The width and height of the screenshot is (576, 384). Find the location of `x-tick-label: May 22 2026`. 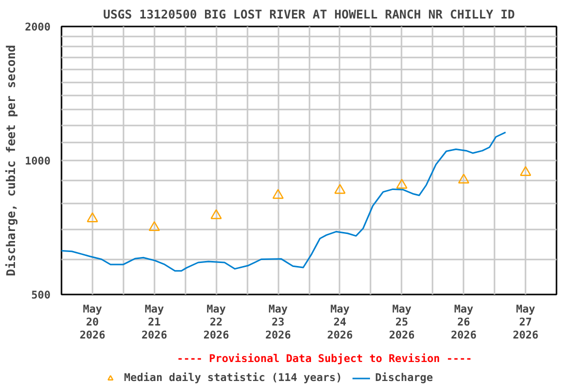

x-tick-label: May 22 2026 is located at coordinates (216, 322).